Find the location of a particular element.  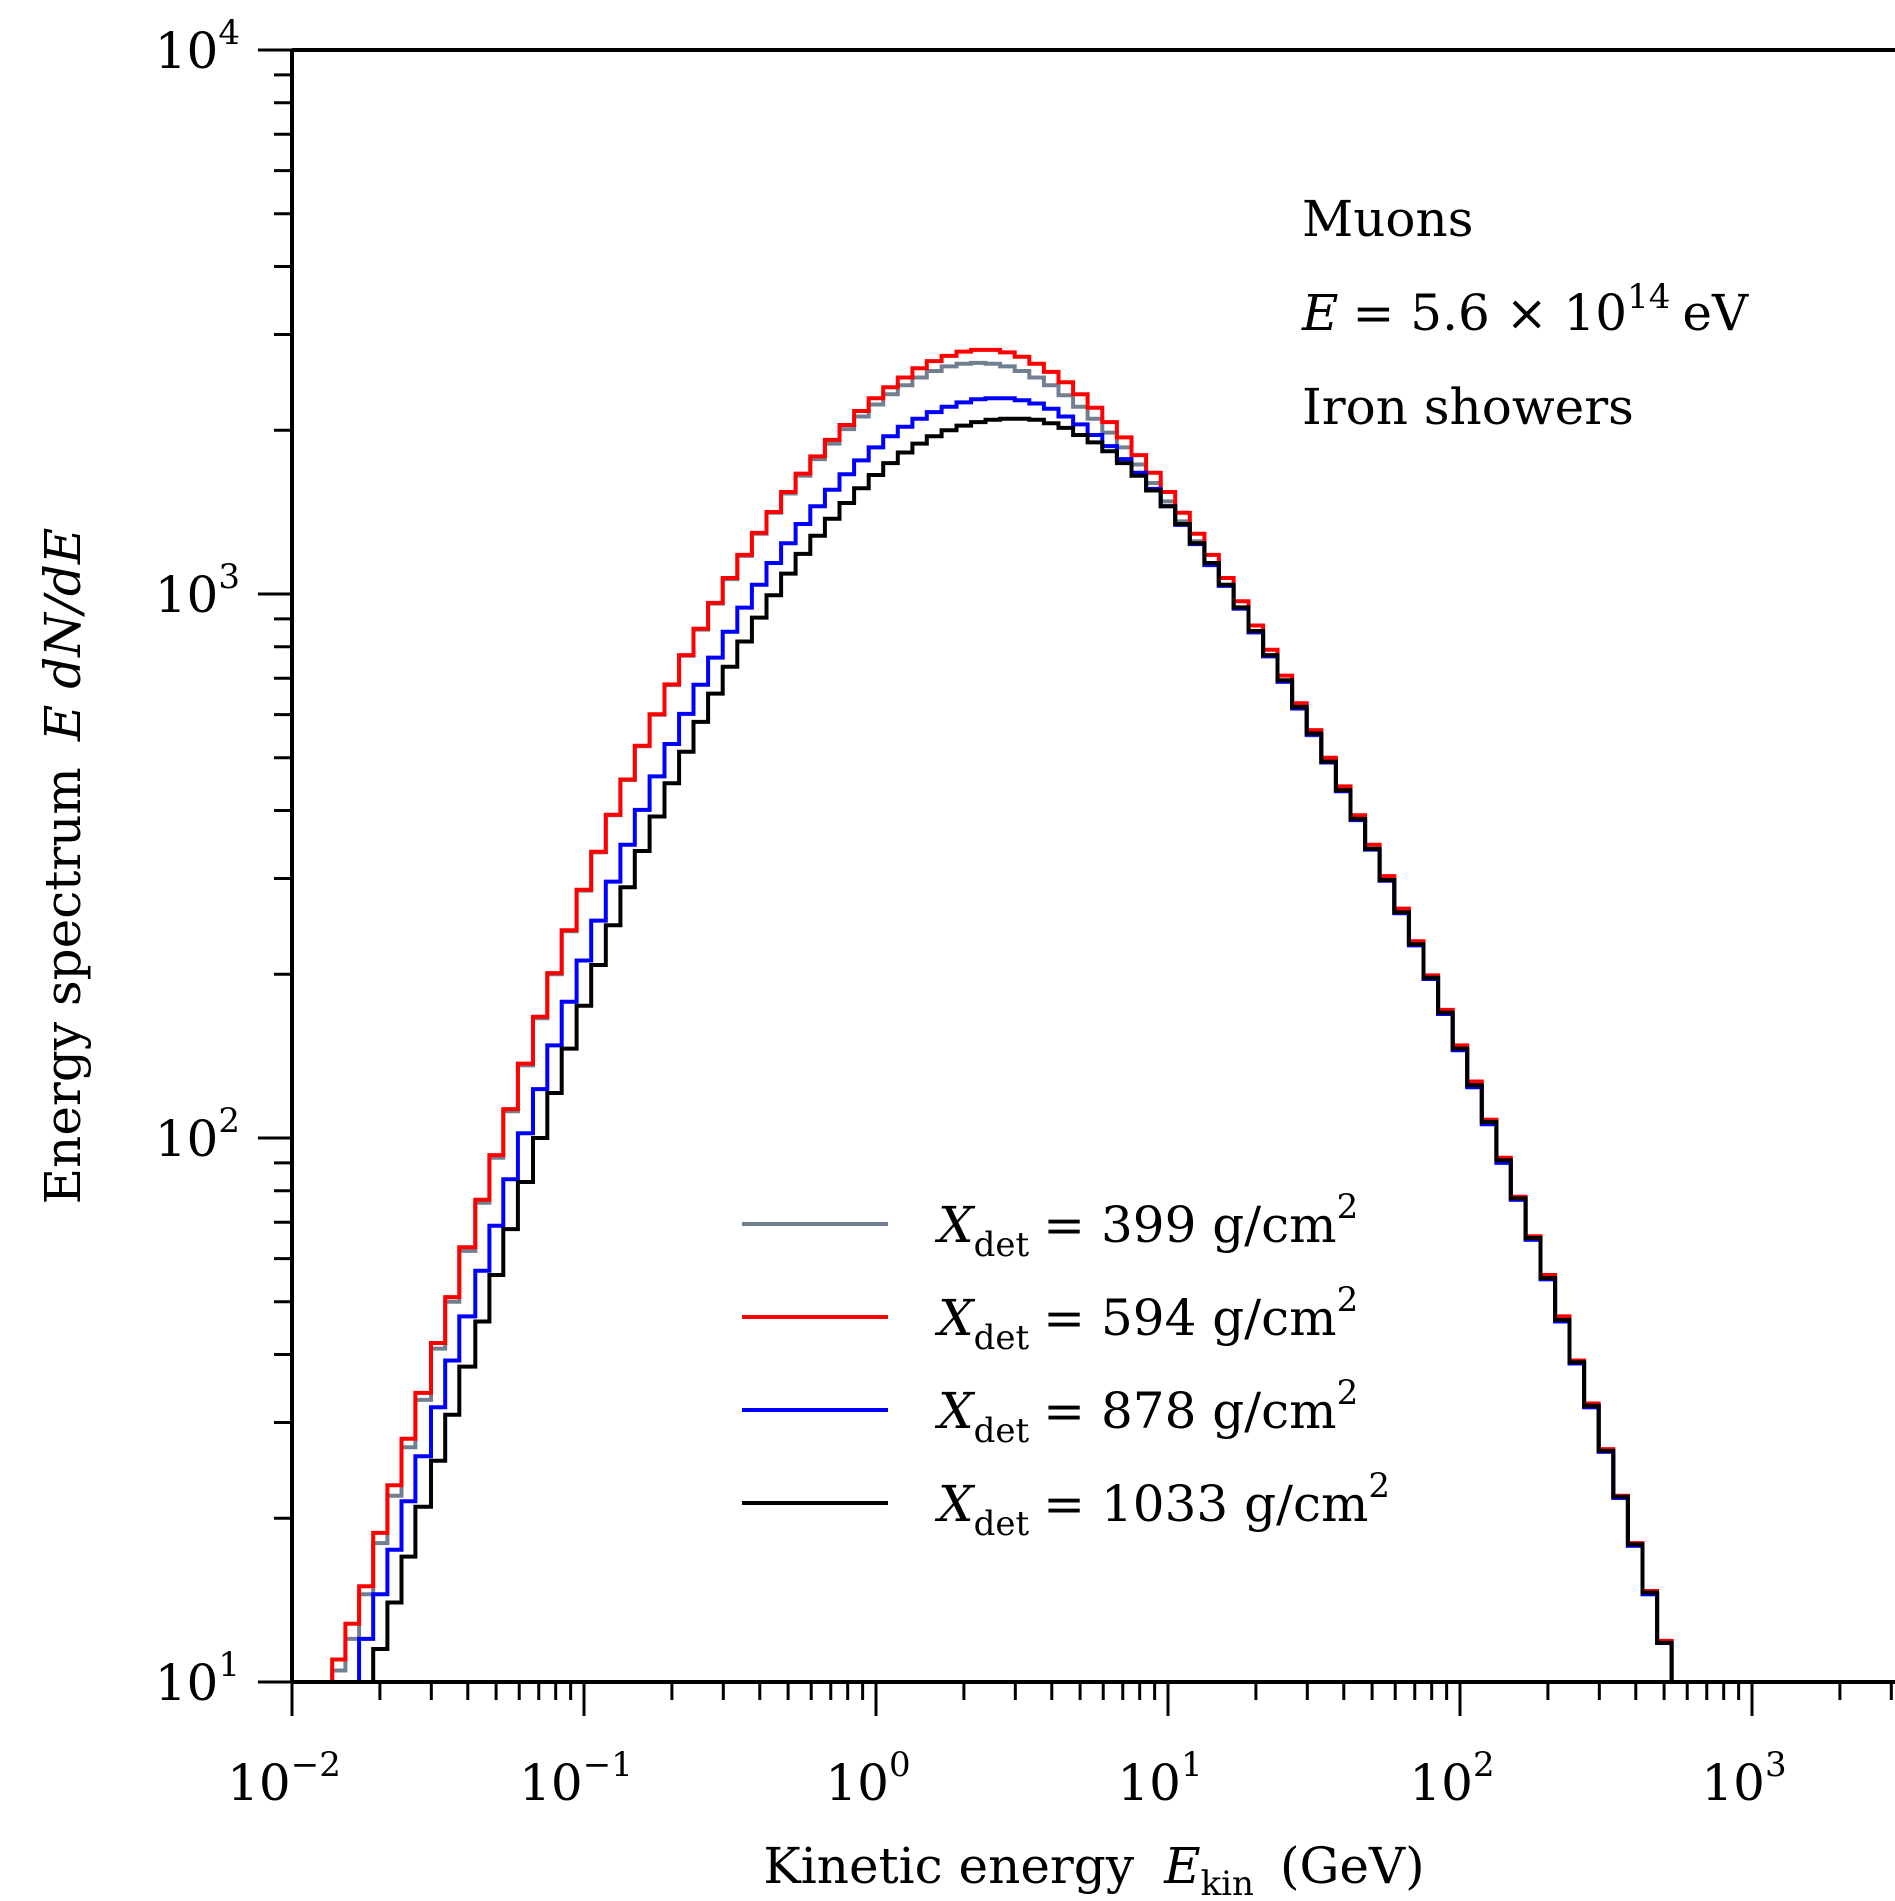

legend-label-1033: Xdet = 1033 g/cm2 is located at coordinates (1162, 1505).